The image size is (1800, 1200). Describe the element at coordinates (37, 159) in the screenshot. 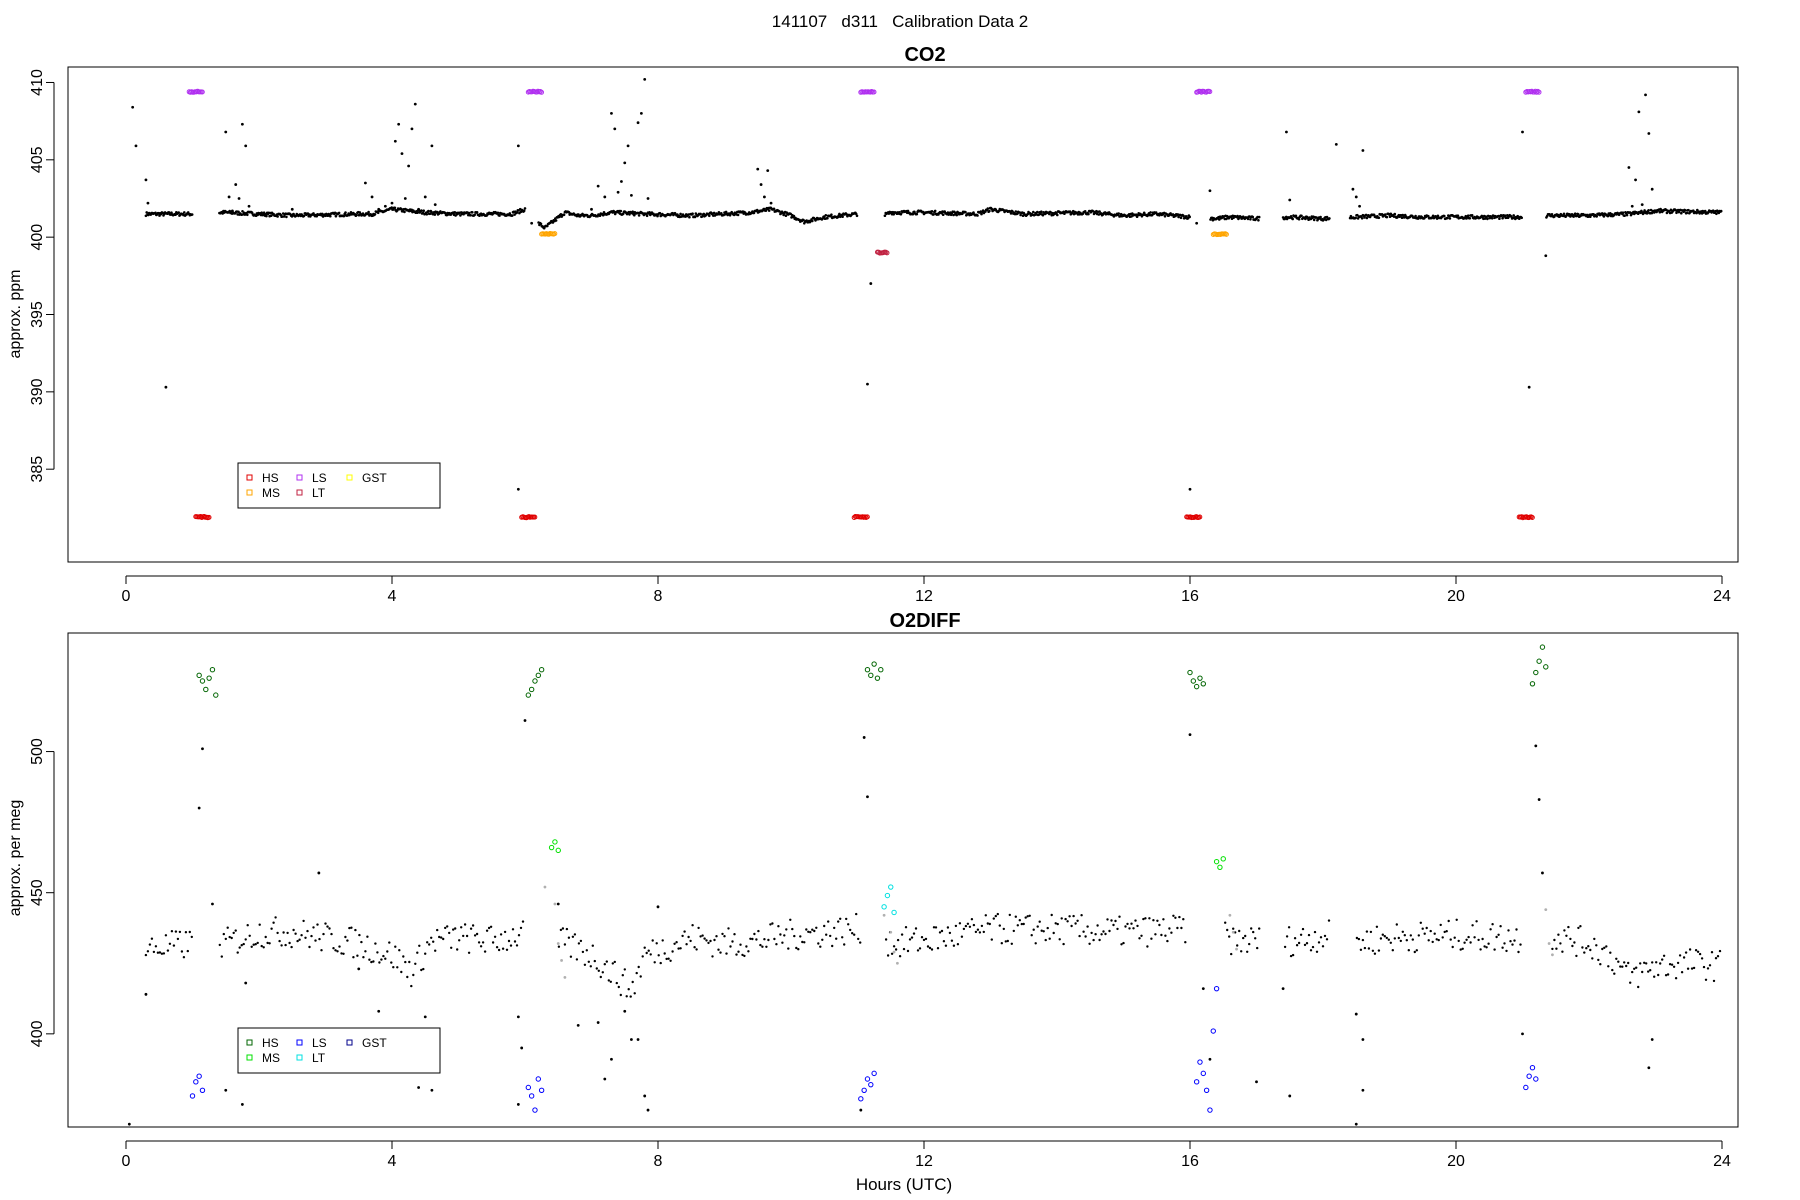

I see `co2-y-tick-label: 405` at that location.